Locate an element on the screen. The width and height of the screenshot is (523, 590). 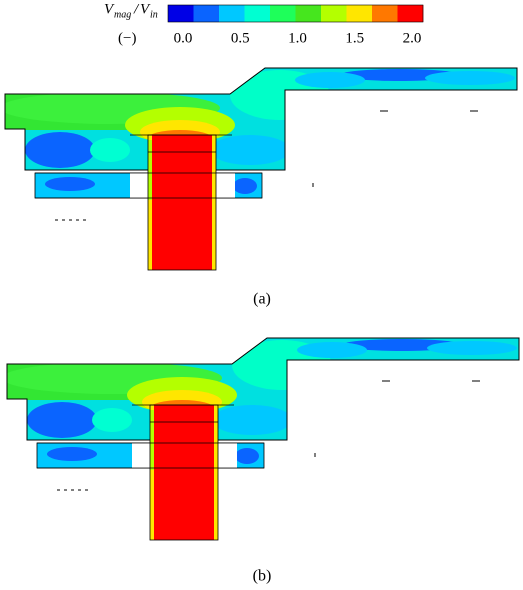
colorbar-tick-label: 2.0 is located at coordinates (412, 38).